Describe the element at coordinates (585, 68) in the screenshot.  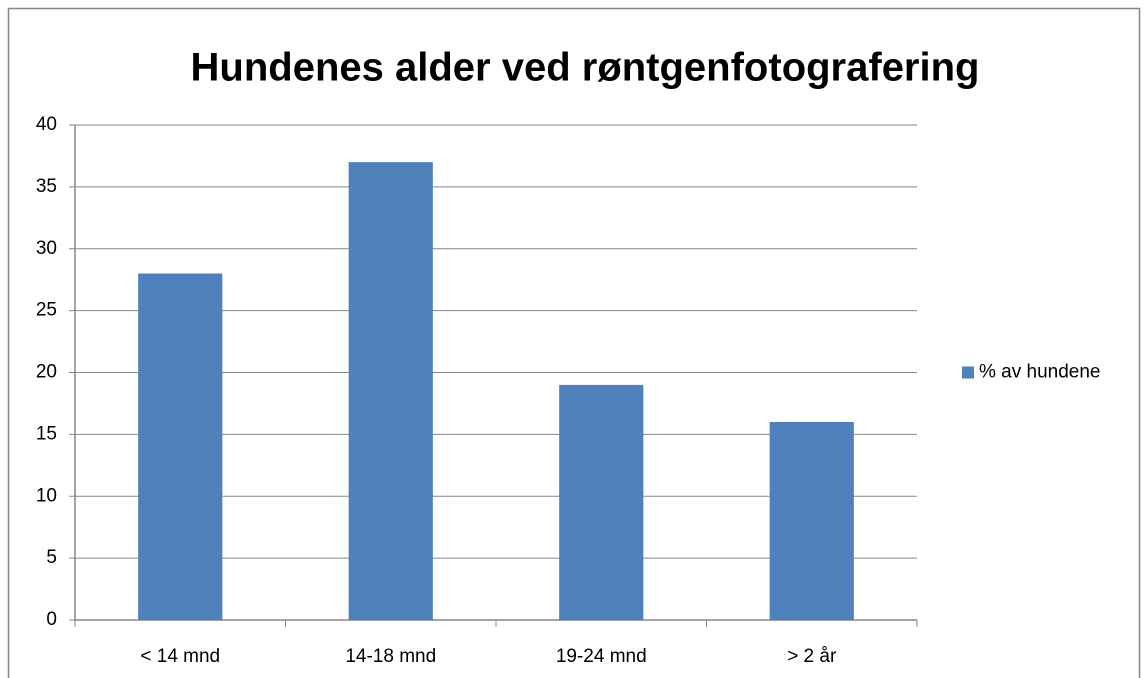
I see `chart-title: Hundenes alder ved røntgenfotografering` at that location.